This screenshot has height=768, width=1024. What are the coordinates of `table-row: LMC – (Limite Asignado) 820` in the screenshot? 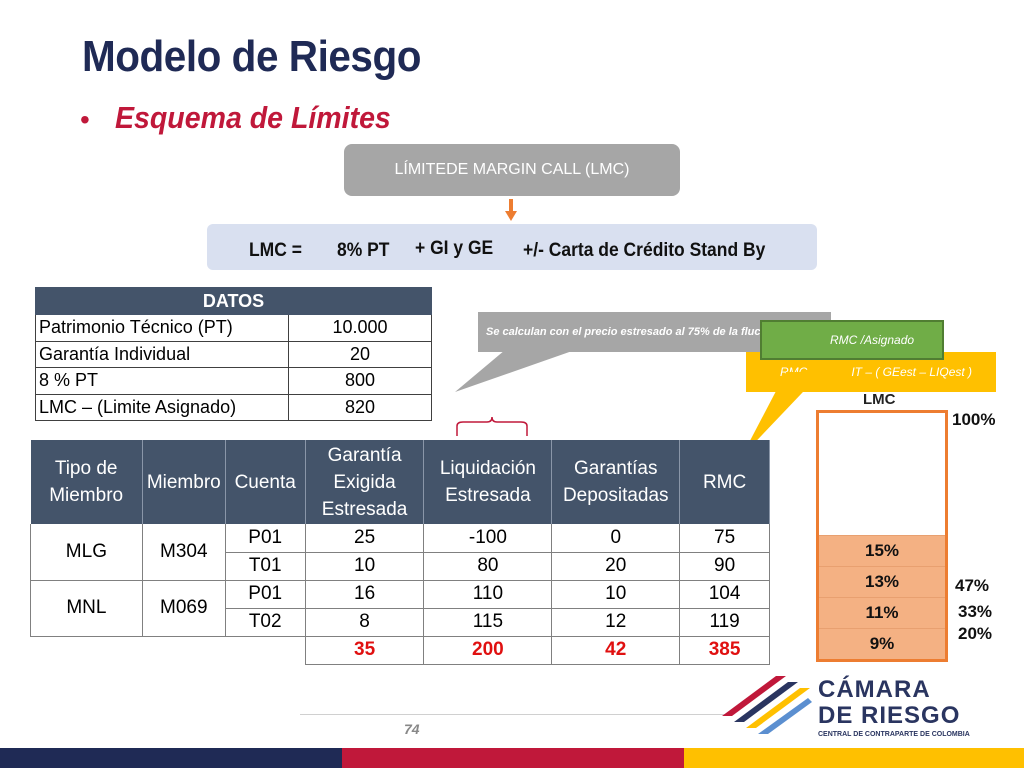 It's located at (233, 407).